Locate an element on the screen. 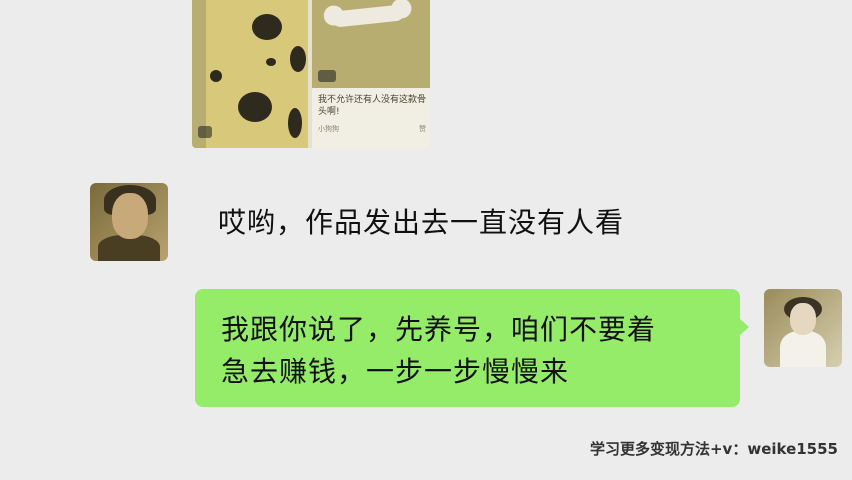 The width and height of the screenshot is (852, 480). card-footer: 小狗狗 赞 is located at coordinates (372, 129).